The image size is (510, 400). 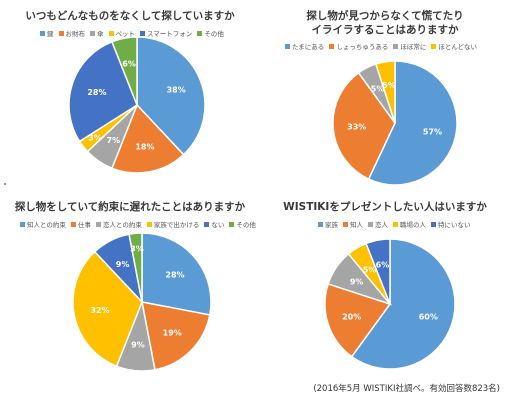 I want to click on legend-label: 仕事, so click(x=84, y=225).